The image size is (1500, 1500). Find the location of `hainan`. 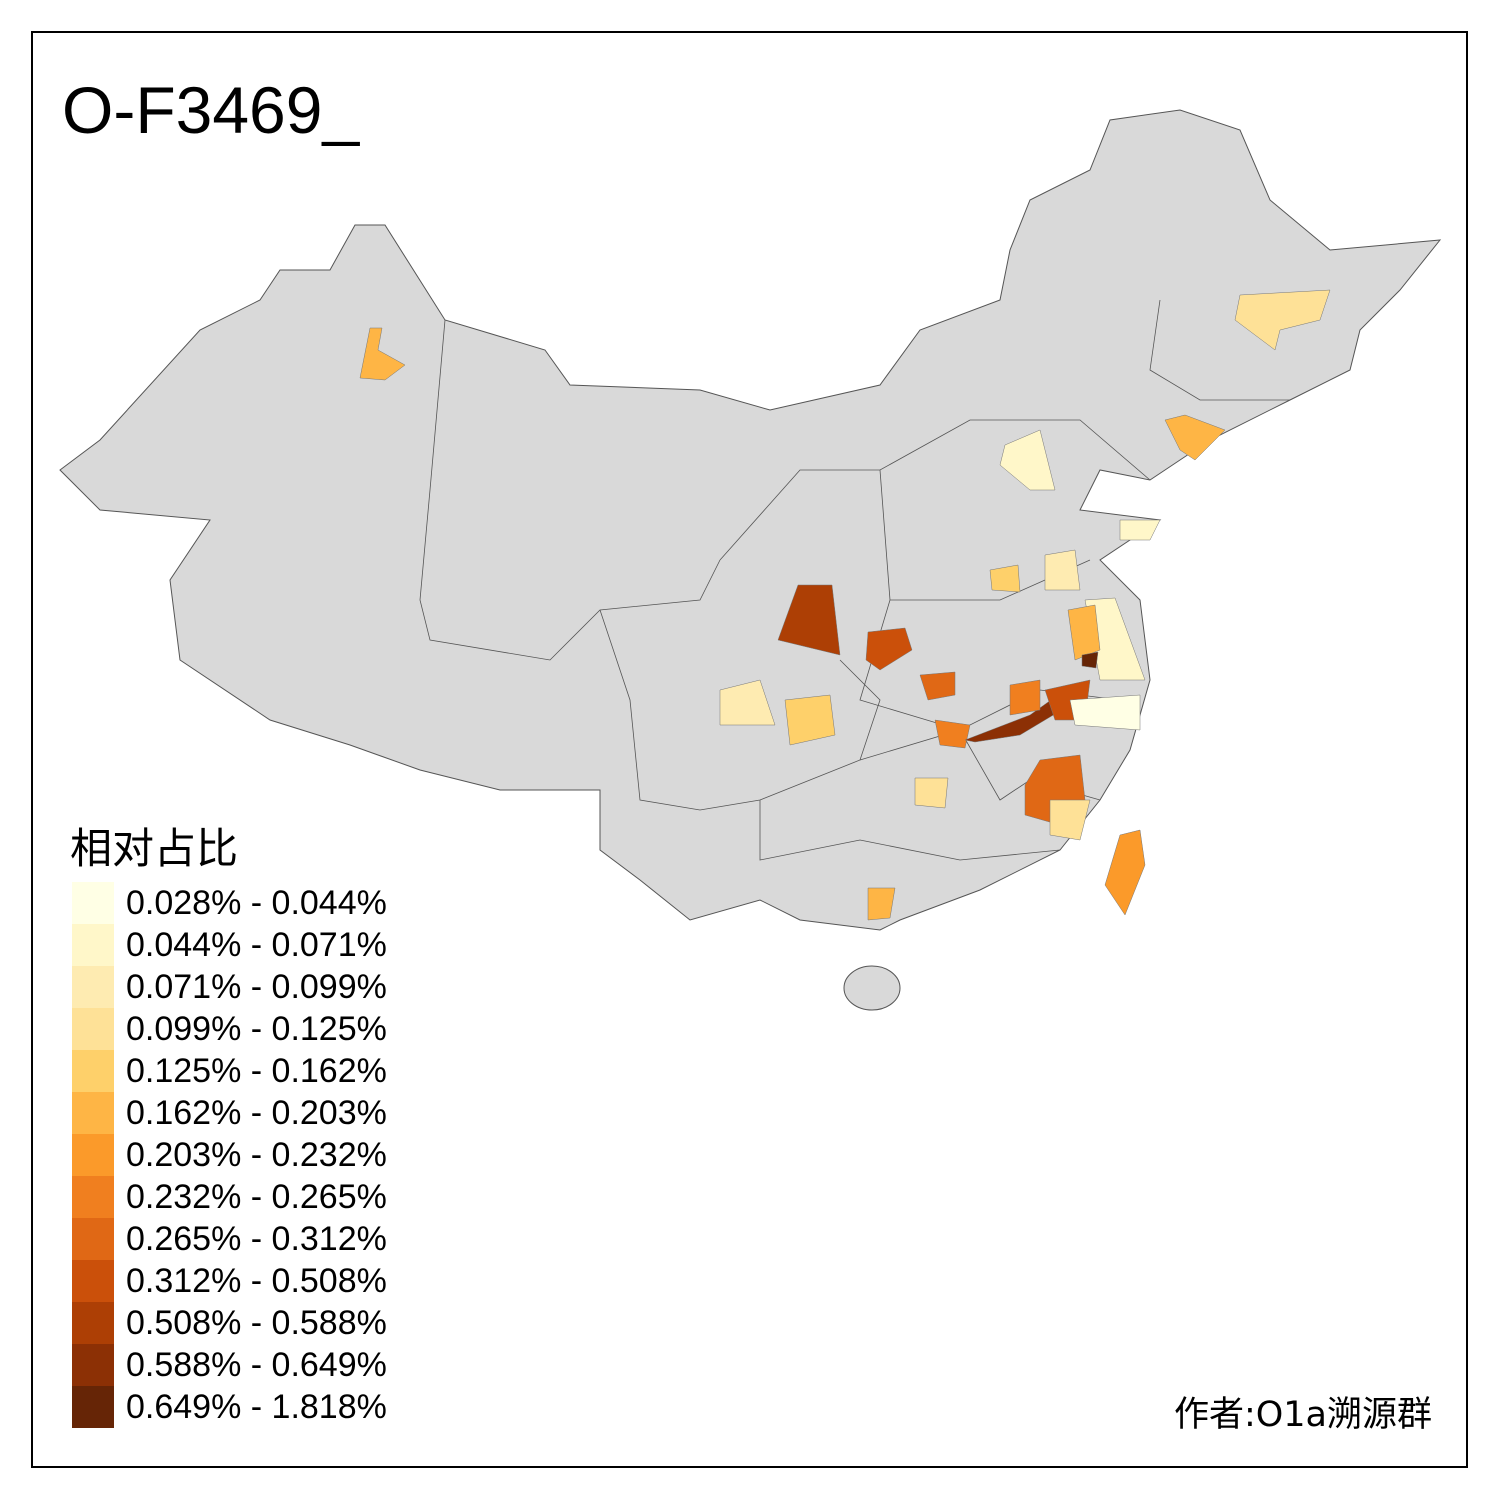

hainan is located at coordinates (872, 988).